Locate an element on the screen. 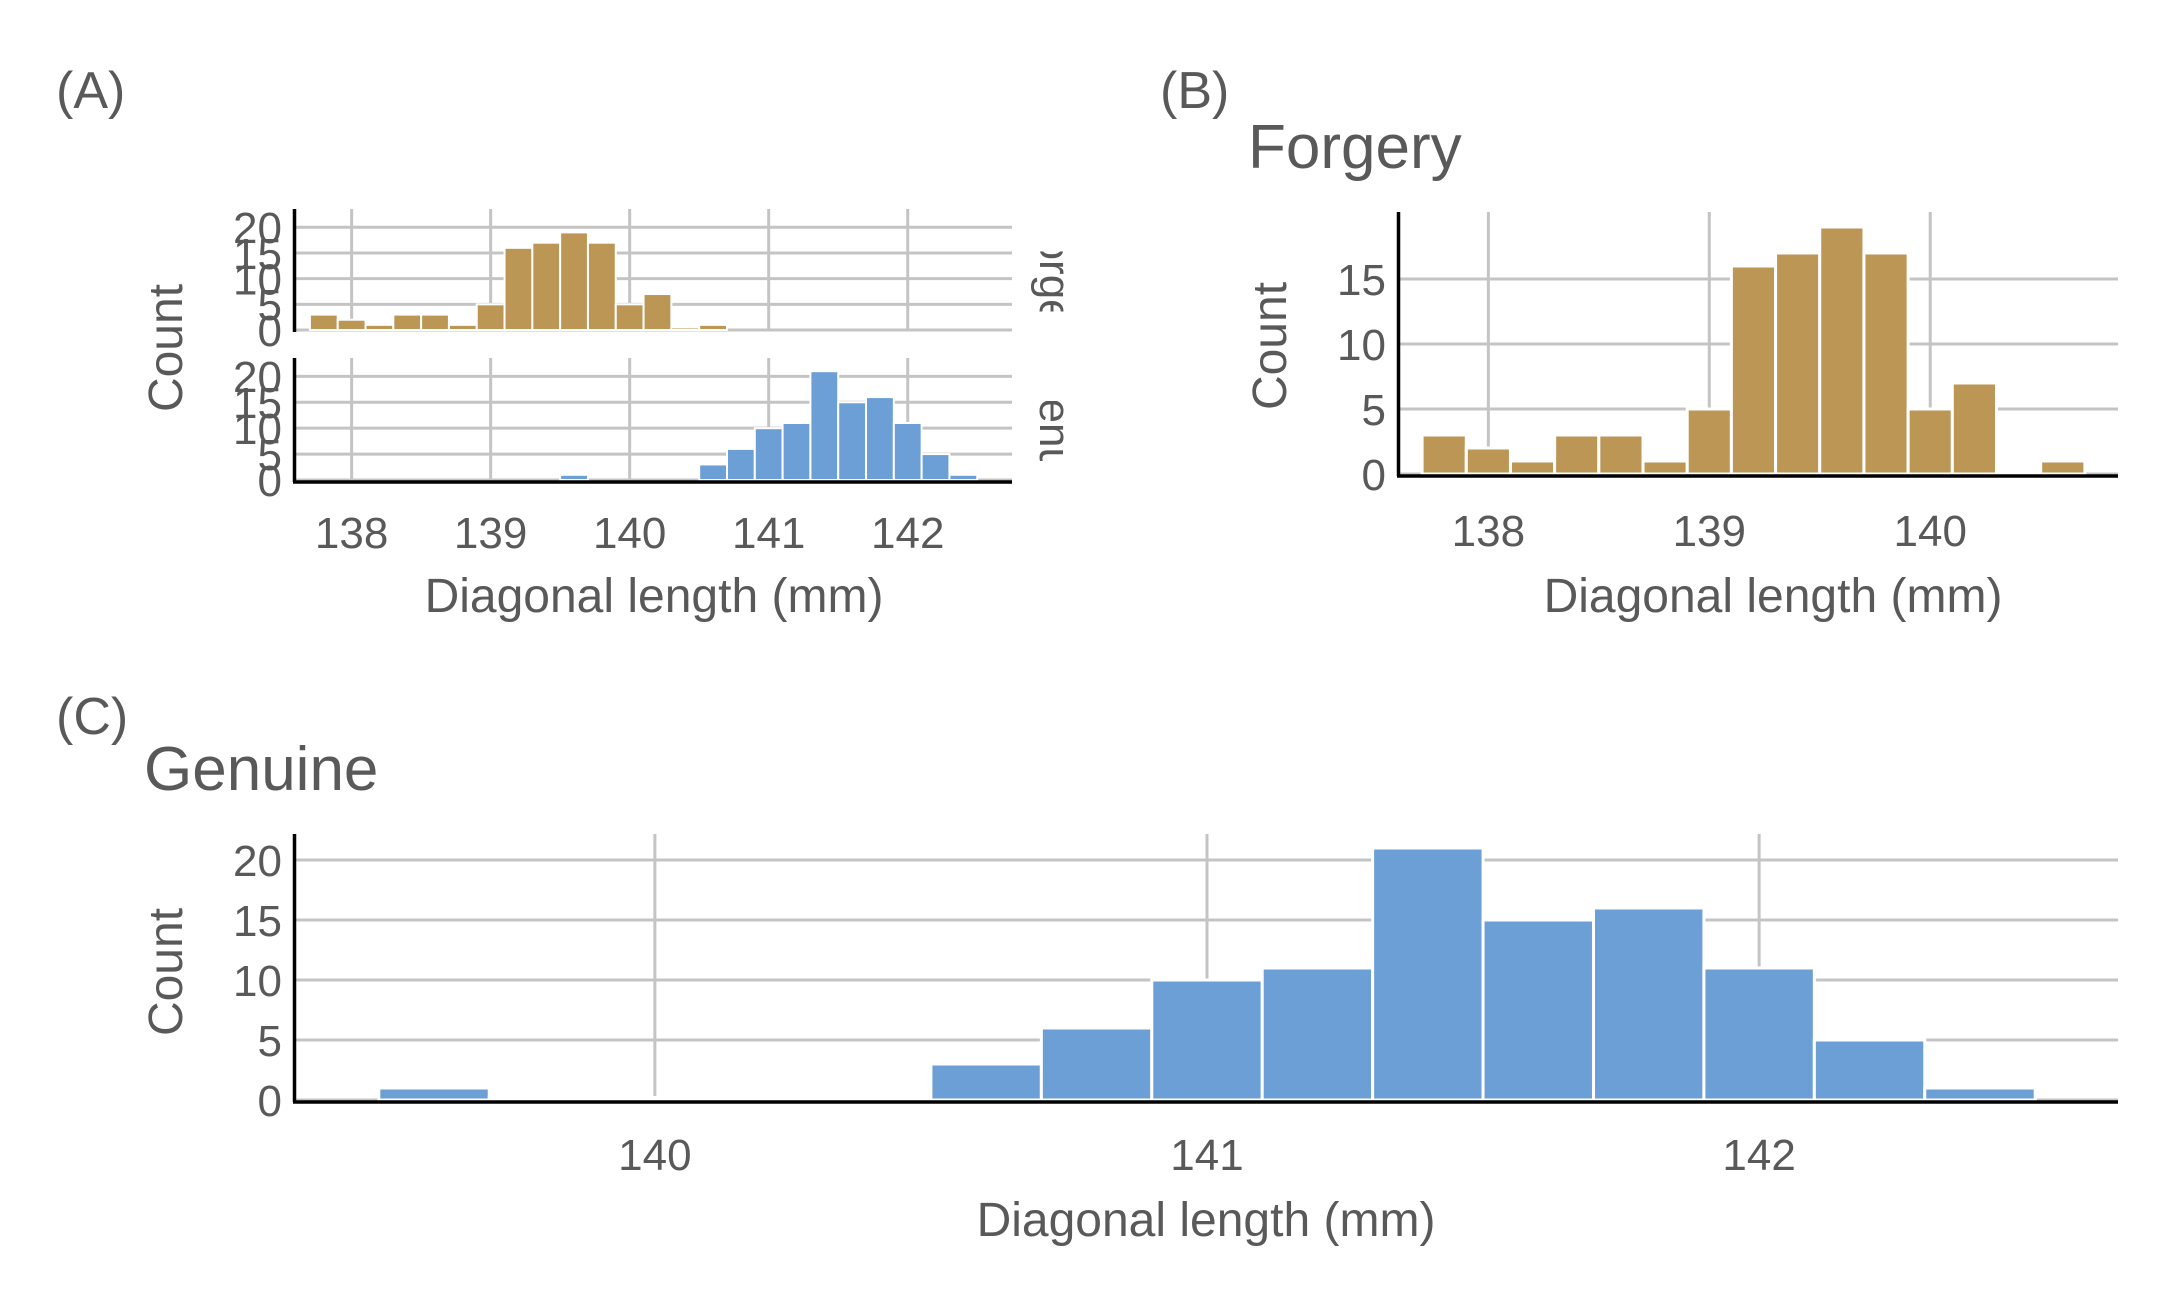  facet-strip-label: forge is located at coordinates (1054, 273).